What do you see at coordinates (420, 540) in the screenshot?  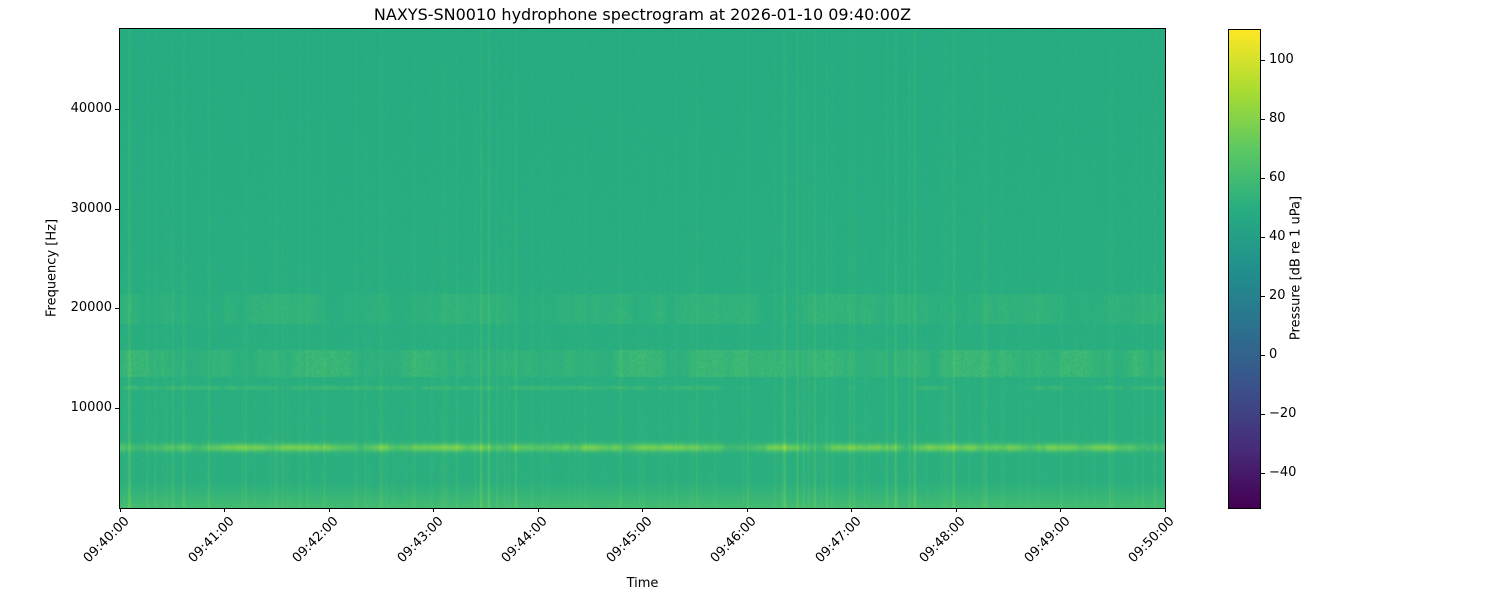 I see `x-tick-label: 09:43:00` at bounding box center [420, 540].